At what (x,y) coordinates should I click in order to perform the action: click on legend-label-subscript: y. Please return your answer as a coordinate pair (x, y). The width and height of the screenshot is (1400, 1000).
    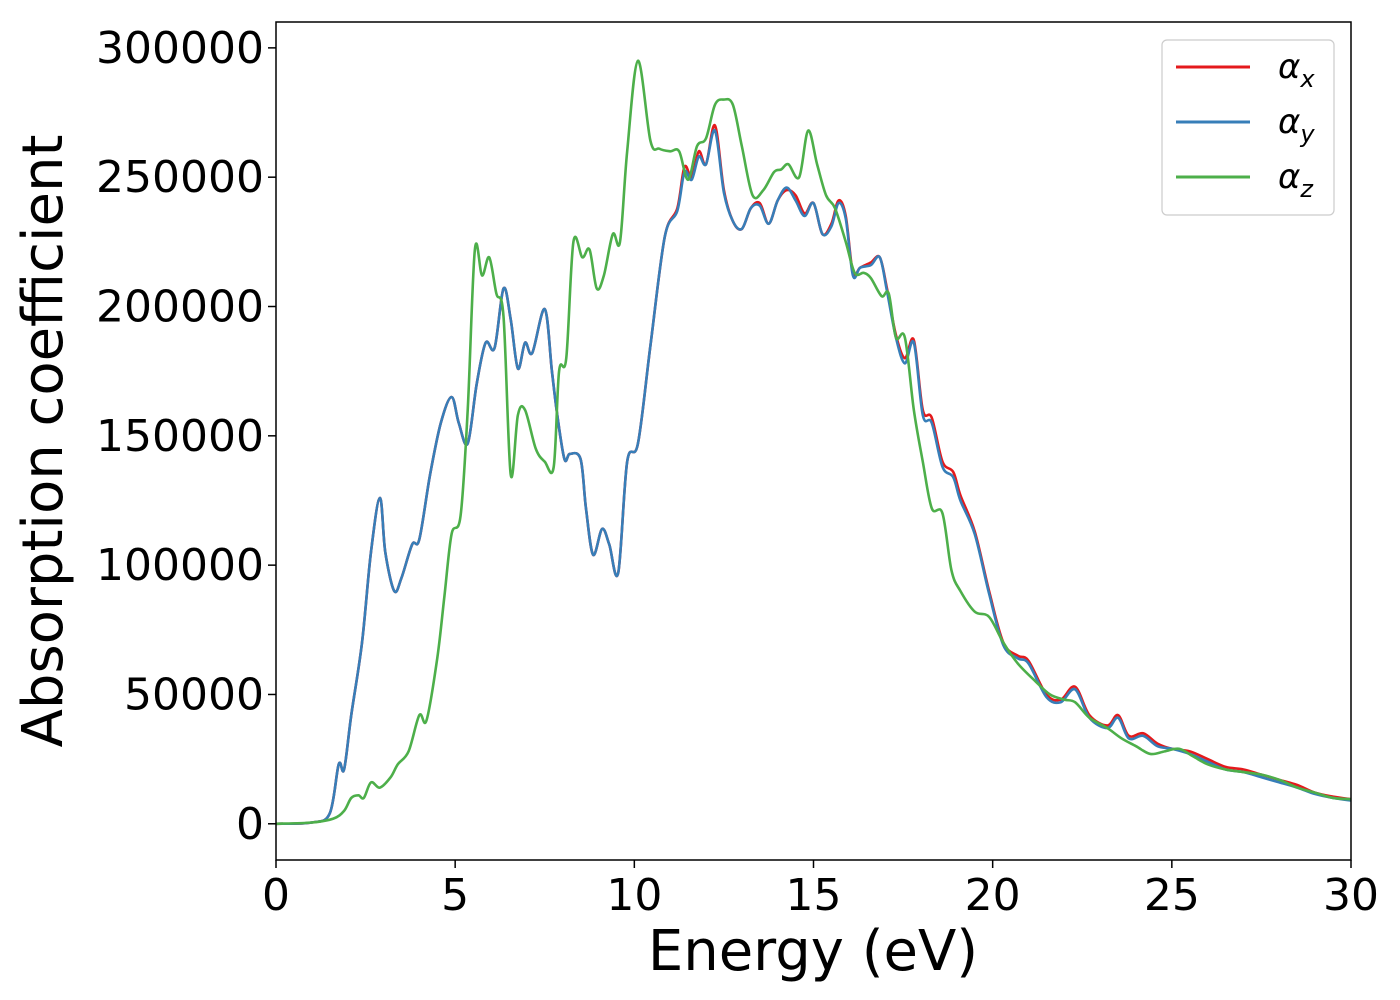
    Looking at the image, I should click on (1307, 134).